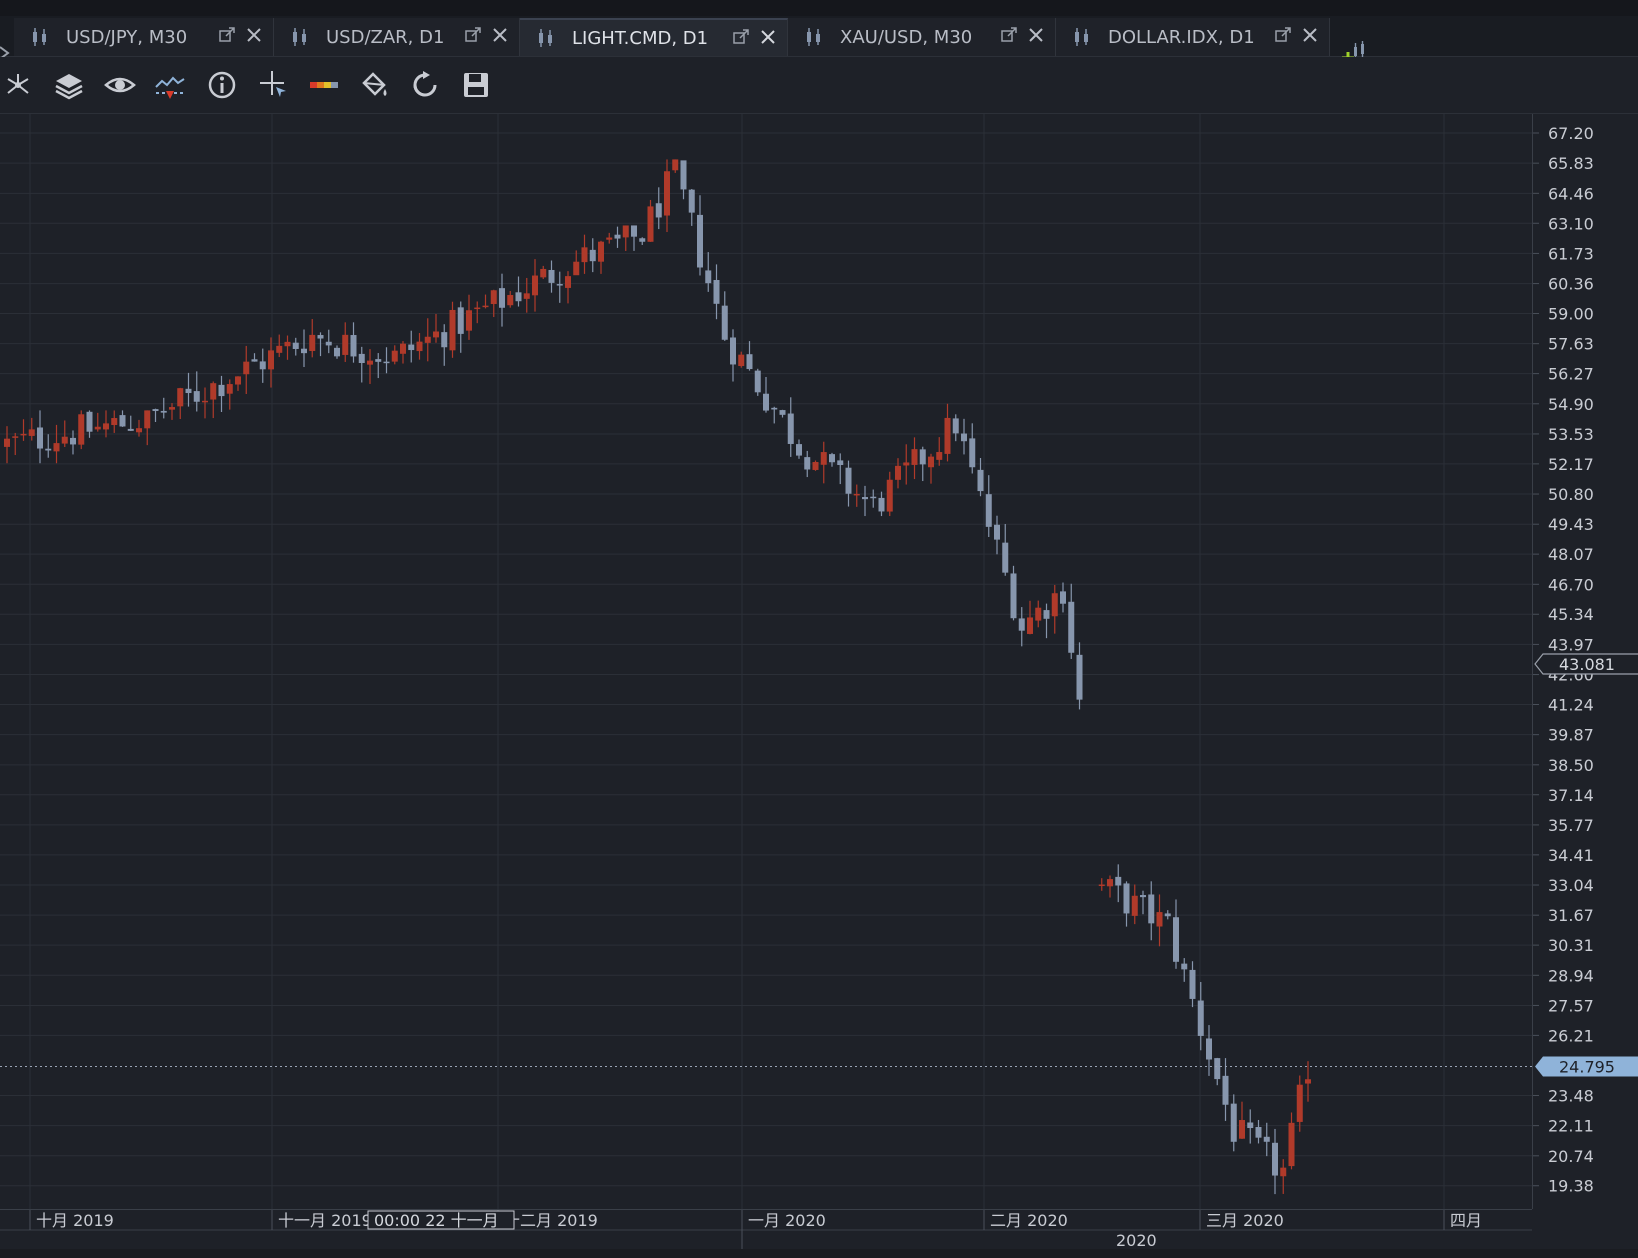 The height and width of the screenshot is (1258, 1638). I want to click on save-icon, so click(476, 85).